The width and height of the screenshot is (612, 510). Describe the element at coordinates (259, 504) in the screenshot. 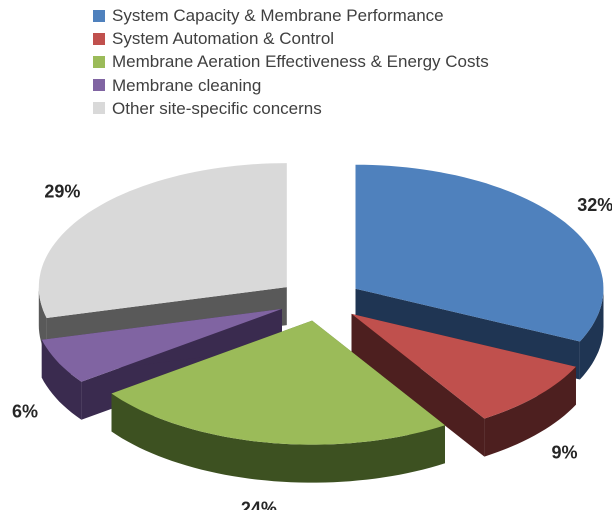

I see `data-label: 24%` at that location.